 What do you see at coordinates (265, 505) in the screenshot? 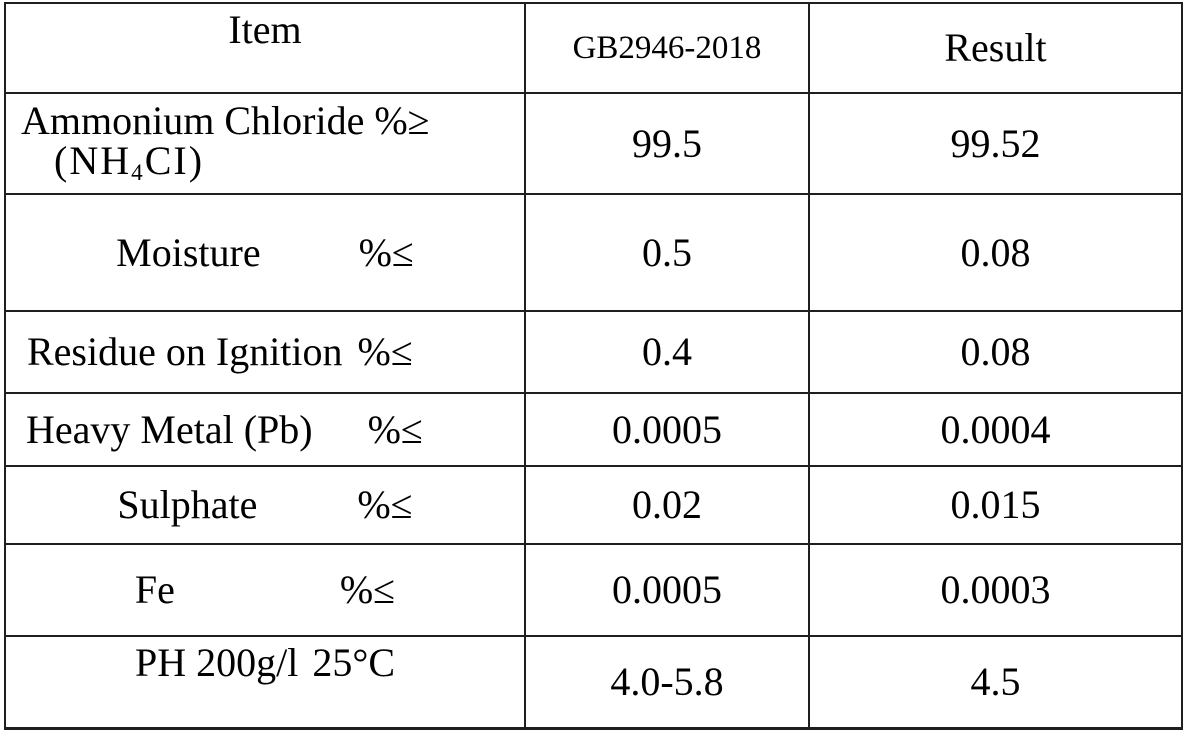
I see `item-cell: Sulphate %≤` at bounding box center [265, 505].